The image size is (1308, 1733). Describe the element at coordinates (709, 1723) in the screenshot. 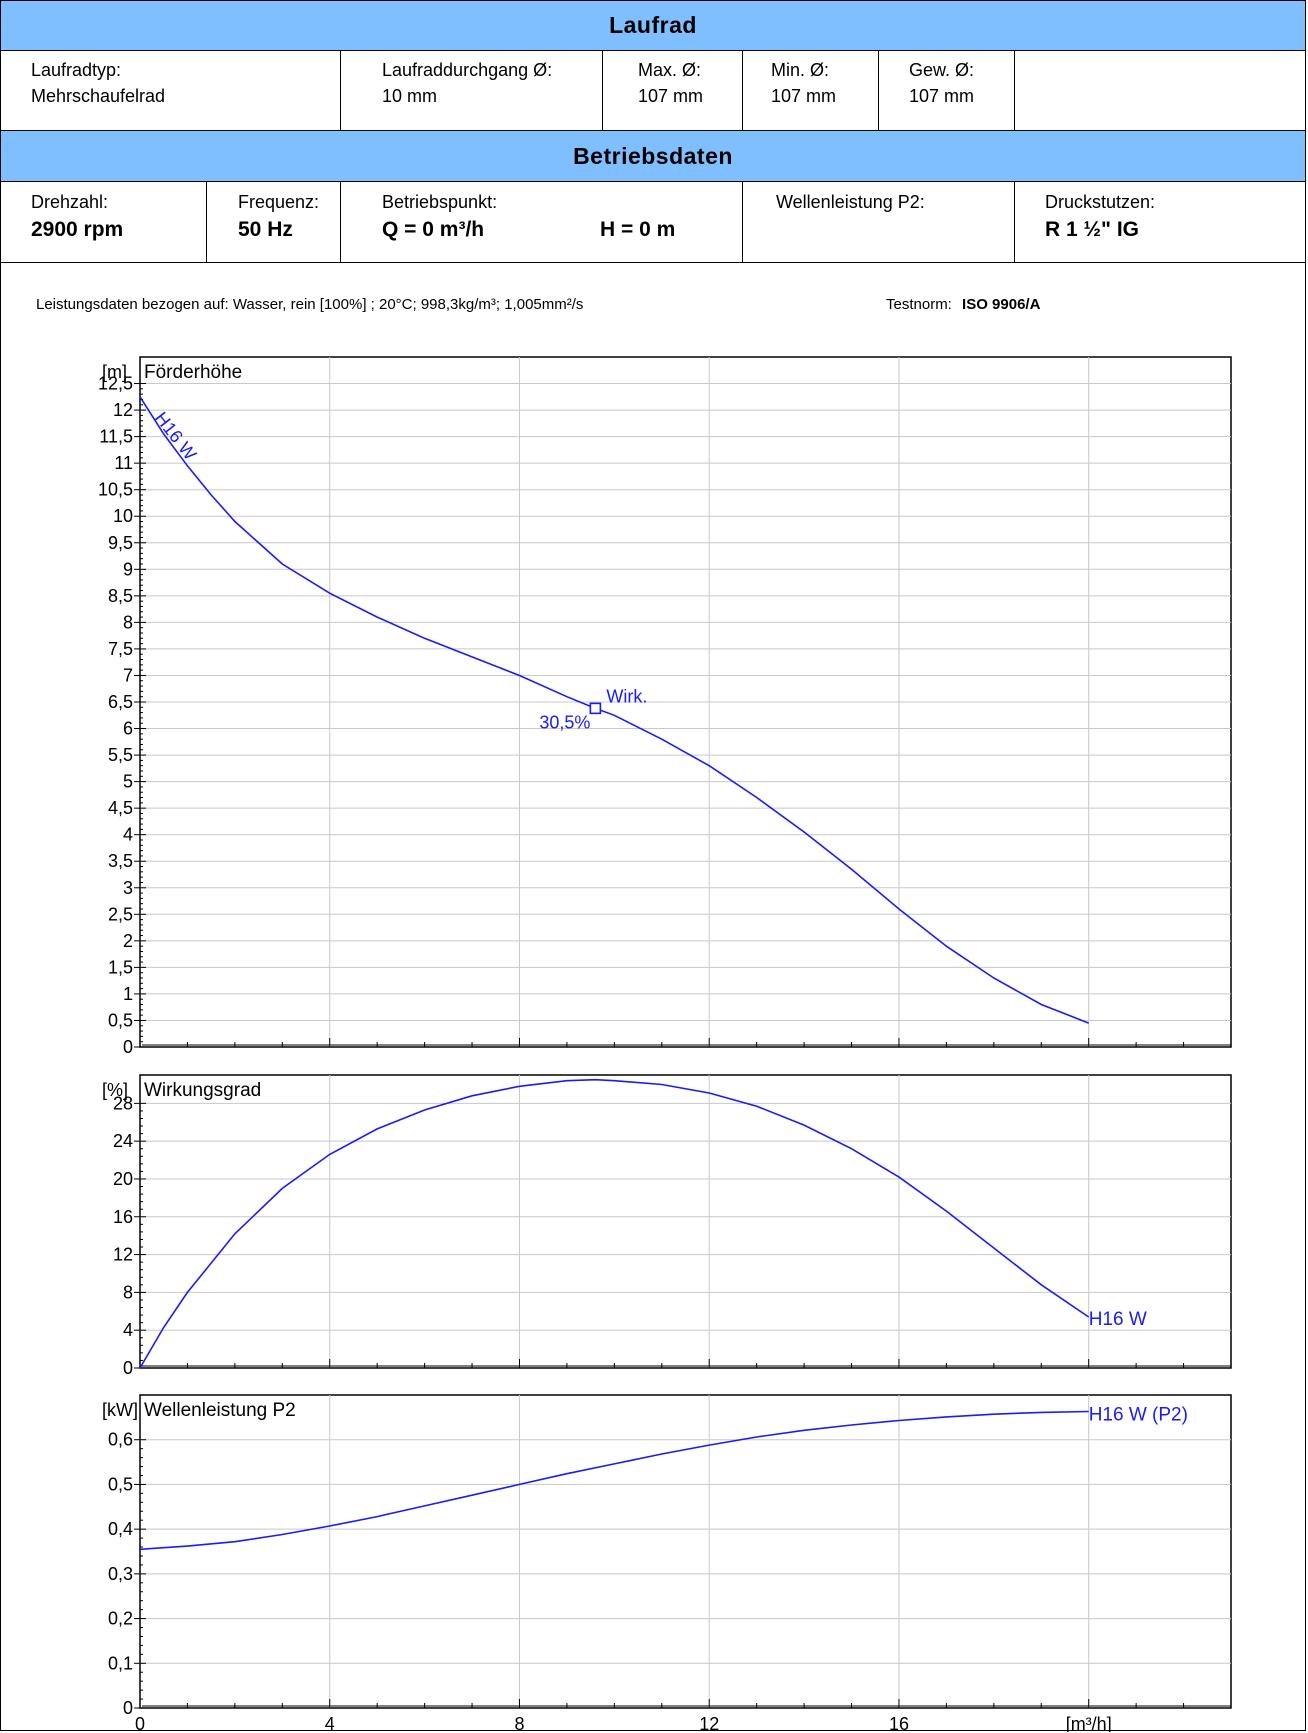

I see `x-tick-label: 12` at that location.